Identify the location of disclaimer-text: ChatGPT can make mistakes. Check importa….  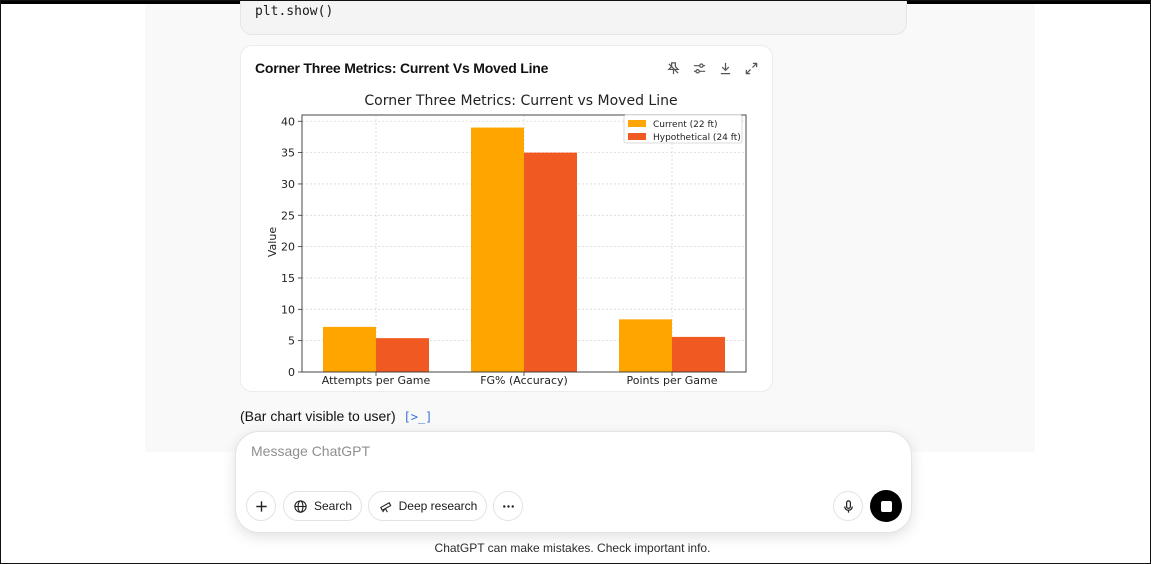
(572, 548).